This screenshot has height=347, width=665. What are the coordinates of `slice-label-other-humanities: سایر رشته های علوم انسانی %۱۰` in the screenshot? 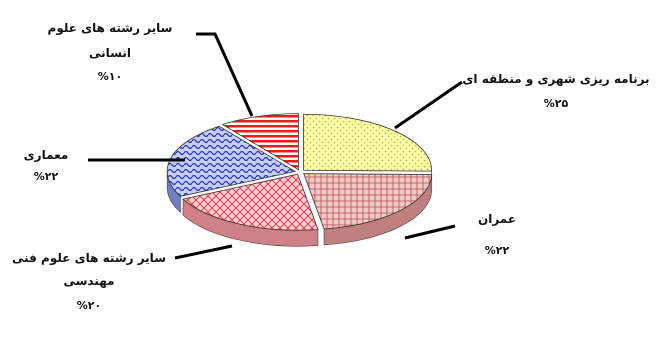 It's located at (110, 50).